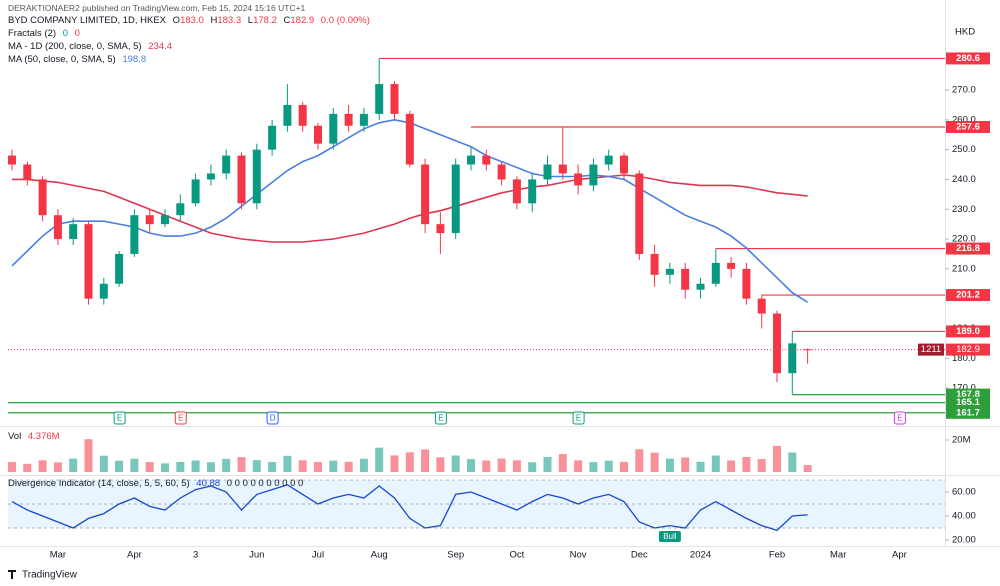 This screenshot has width=1000, height=586. I want to click on ma50-legend: MA (50, close, 0, SMA, 5) 198.8, so click(79, 60).